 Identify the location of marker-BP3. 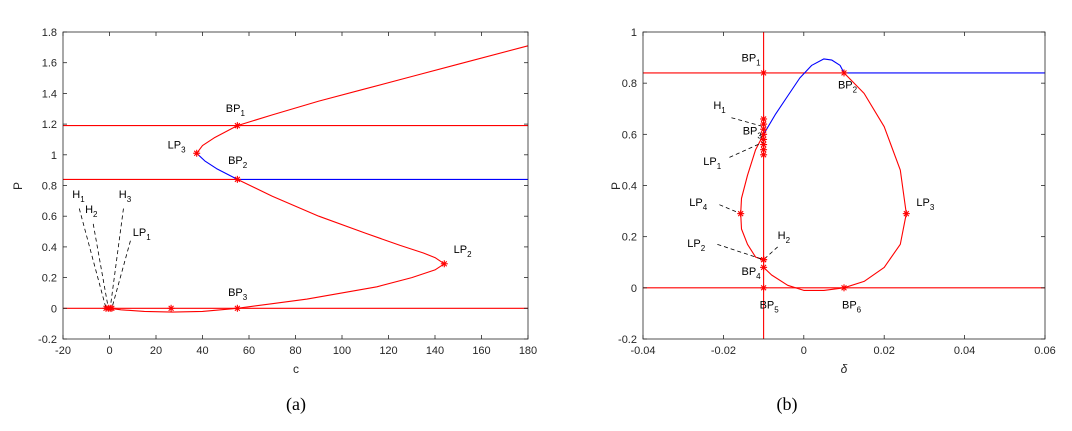
(237, 308).